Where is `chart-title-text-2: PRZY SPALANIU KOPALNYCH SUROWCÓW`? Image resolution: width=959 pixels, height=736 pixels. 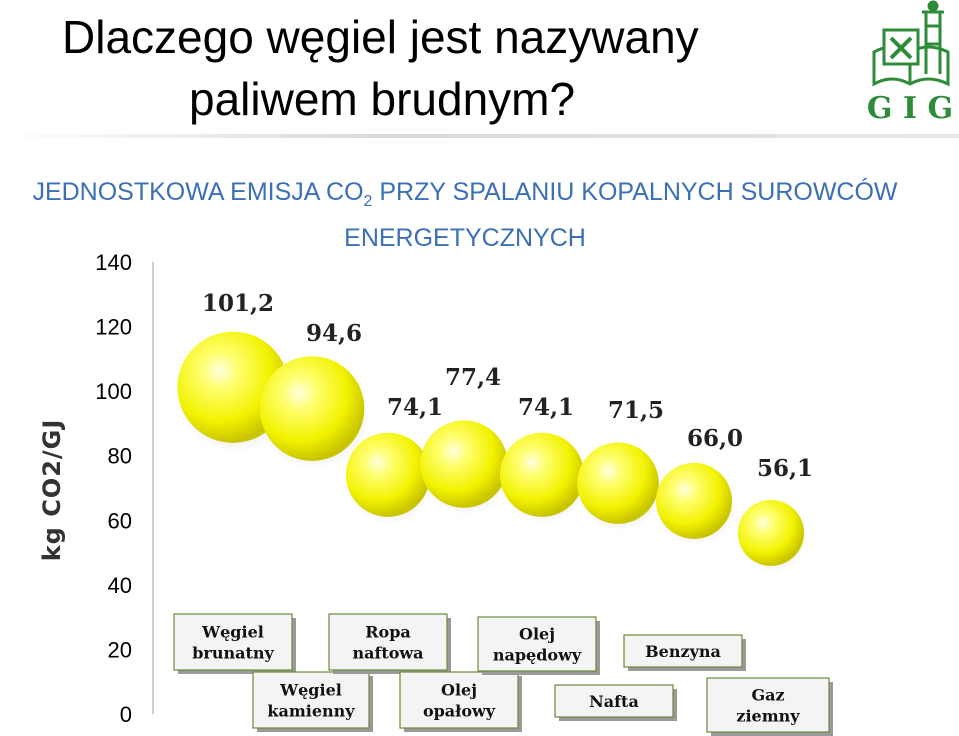
chart-title-text-2: PRZY SPALANIU KOPALNYCH SUROWCÓW is located at coordinates (635, 192).